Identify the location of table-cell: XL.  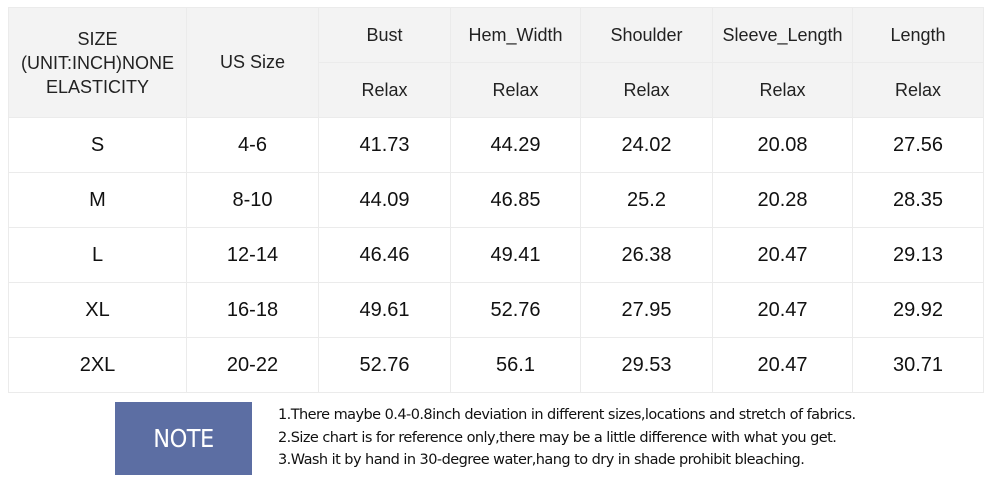
(97, 310).